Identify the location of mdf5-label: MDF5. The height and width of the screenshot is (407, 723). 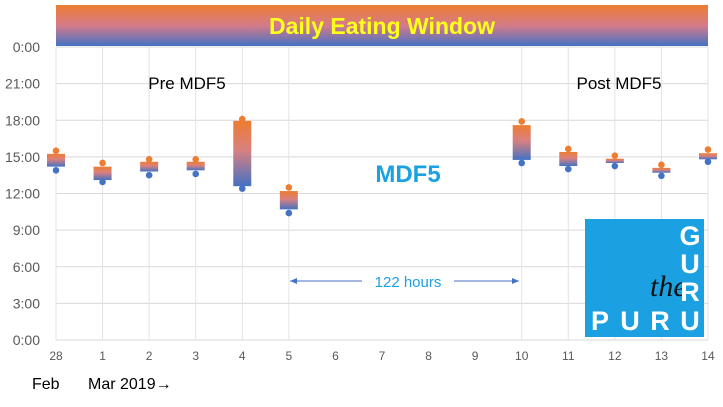
(407, 174).